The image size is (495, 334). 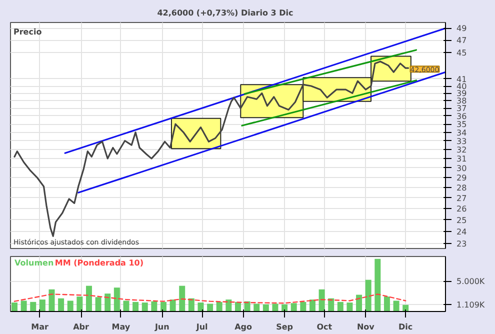 I want to click on y-axis-title: Precio, so click(x=28, y=32).